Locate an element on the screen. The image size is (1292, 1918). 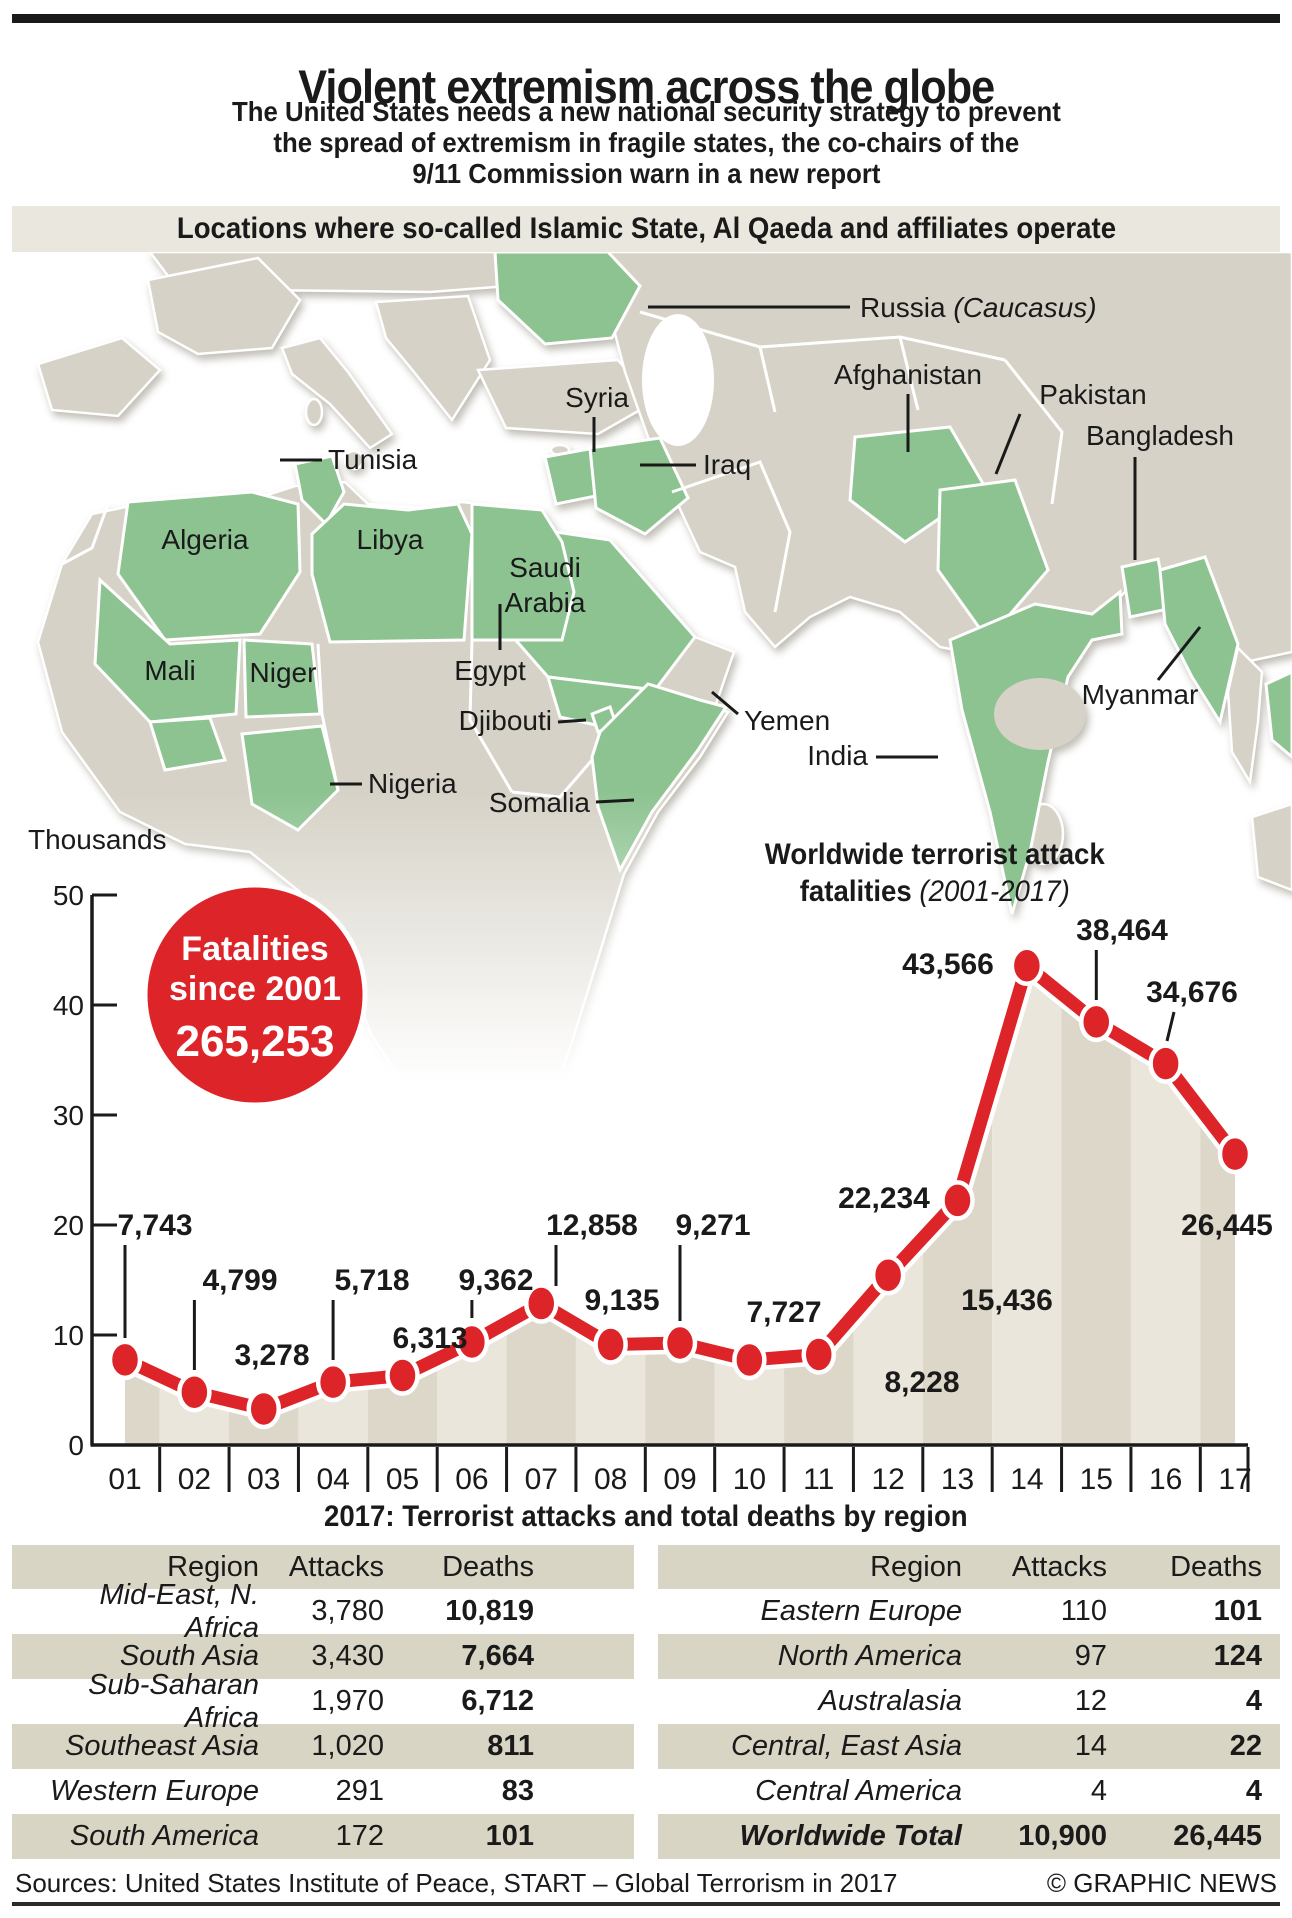
table-row: North America 97 124 is located at coordinates (969, 1656).